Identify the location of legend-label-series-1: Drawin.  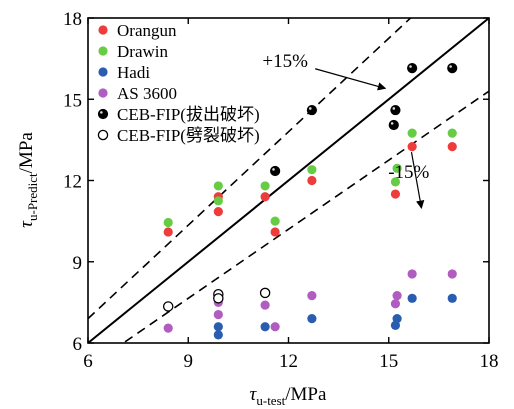
(142, 51).